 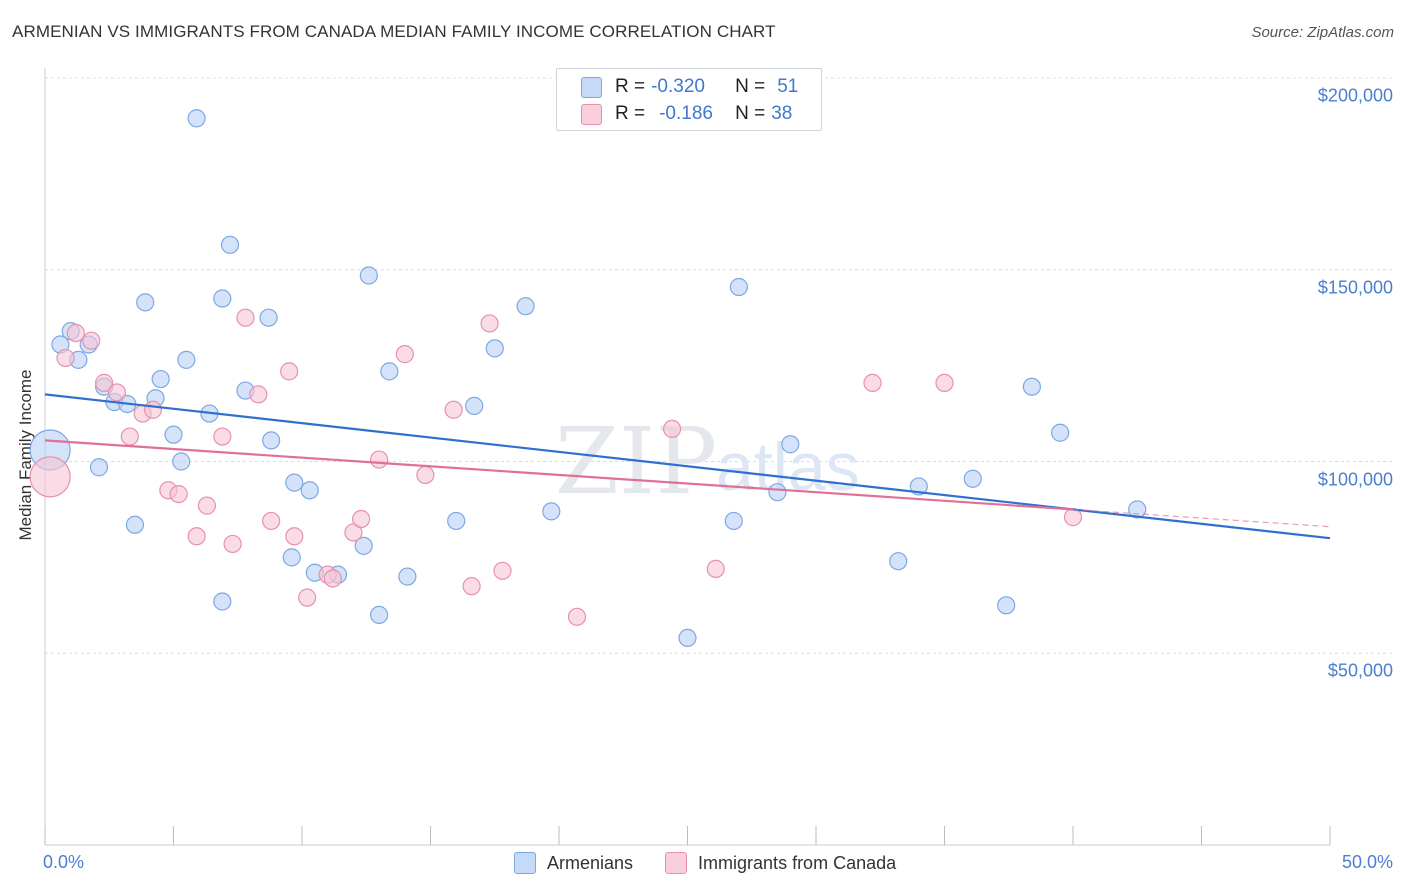 What do you see at coordinates (676, 863) in the screenshot?
I see `canada-legend-swatch` at bounding box center [676, 863].